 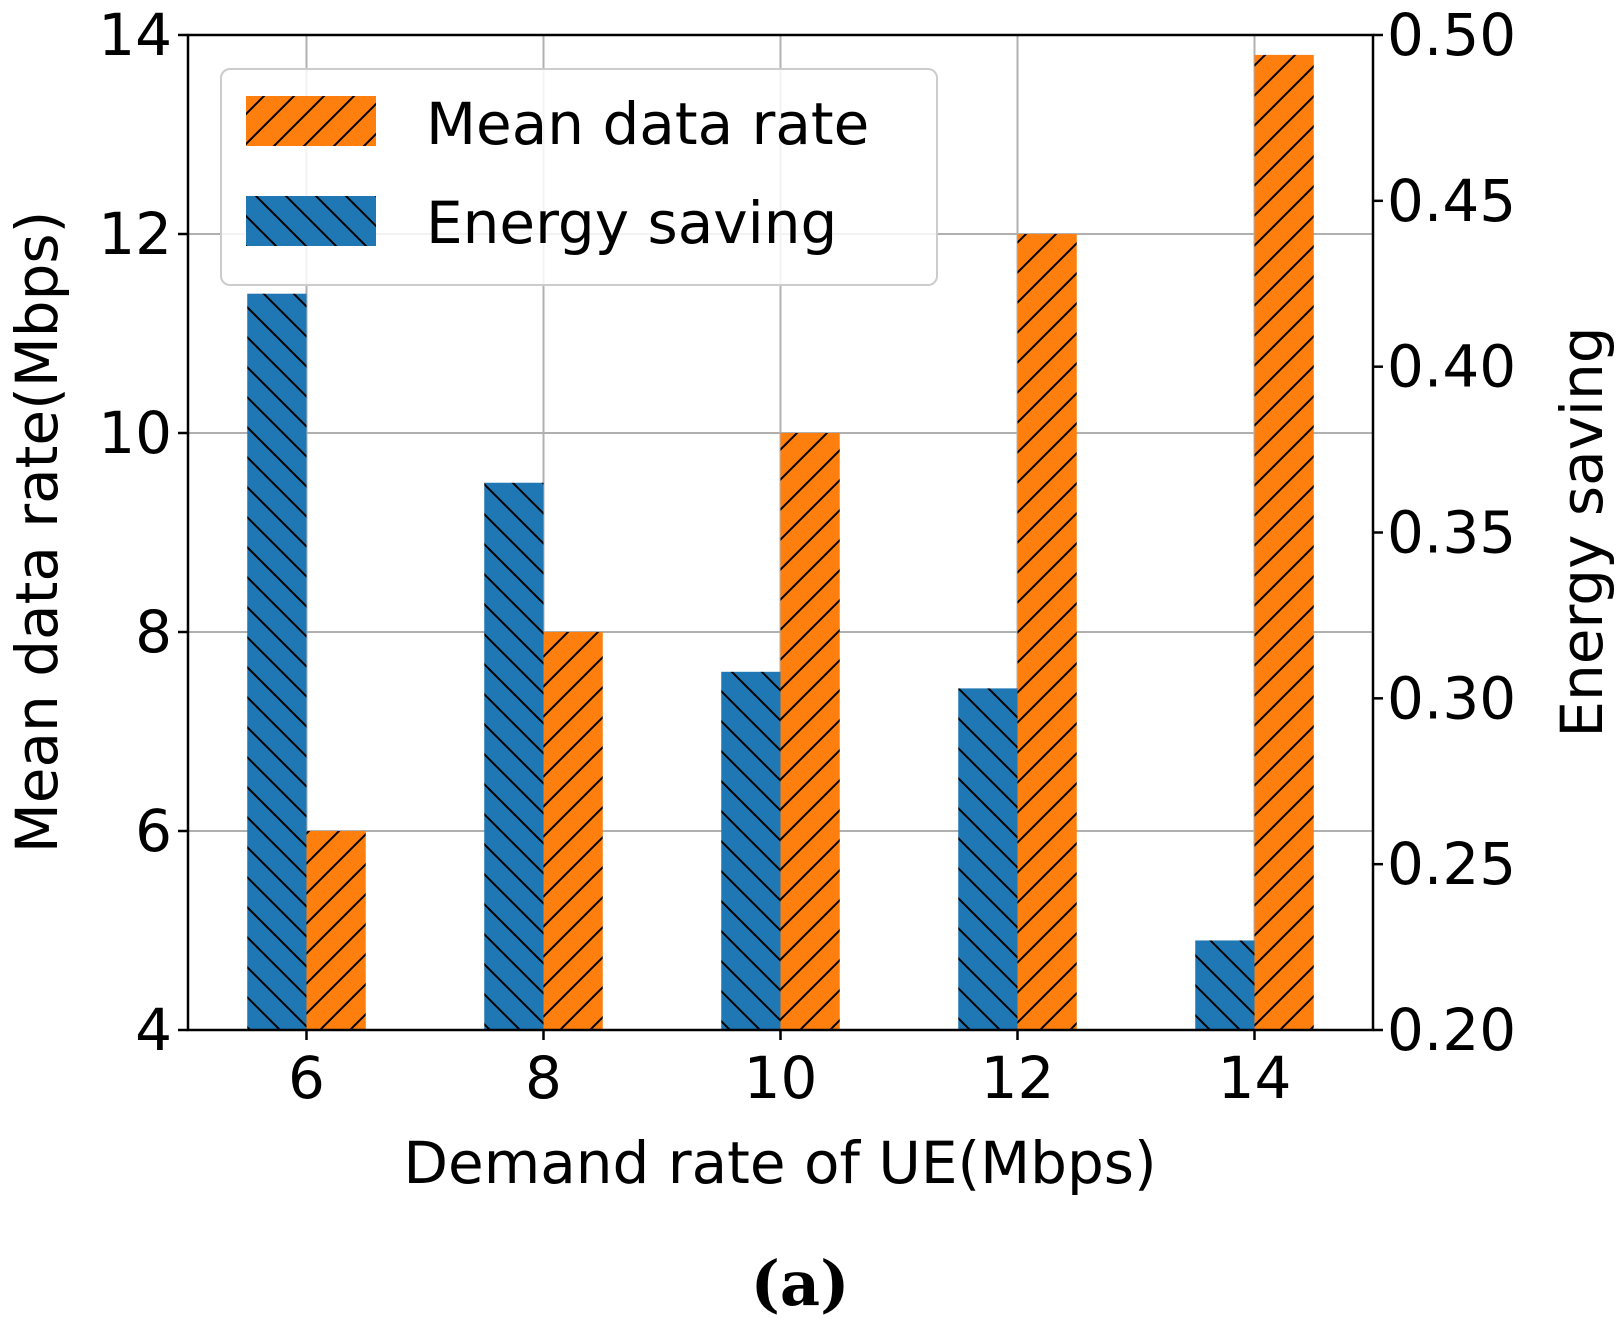 I want to click on x-tick-label: 6, so click(x=306, y=1078).